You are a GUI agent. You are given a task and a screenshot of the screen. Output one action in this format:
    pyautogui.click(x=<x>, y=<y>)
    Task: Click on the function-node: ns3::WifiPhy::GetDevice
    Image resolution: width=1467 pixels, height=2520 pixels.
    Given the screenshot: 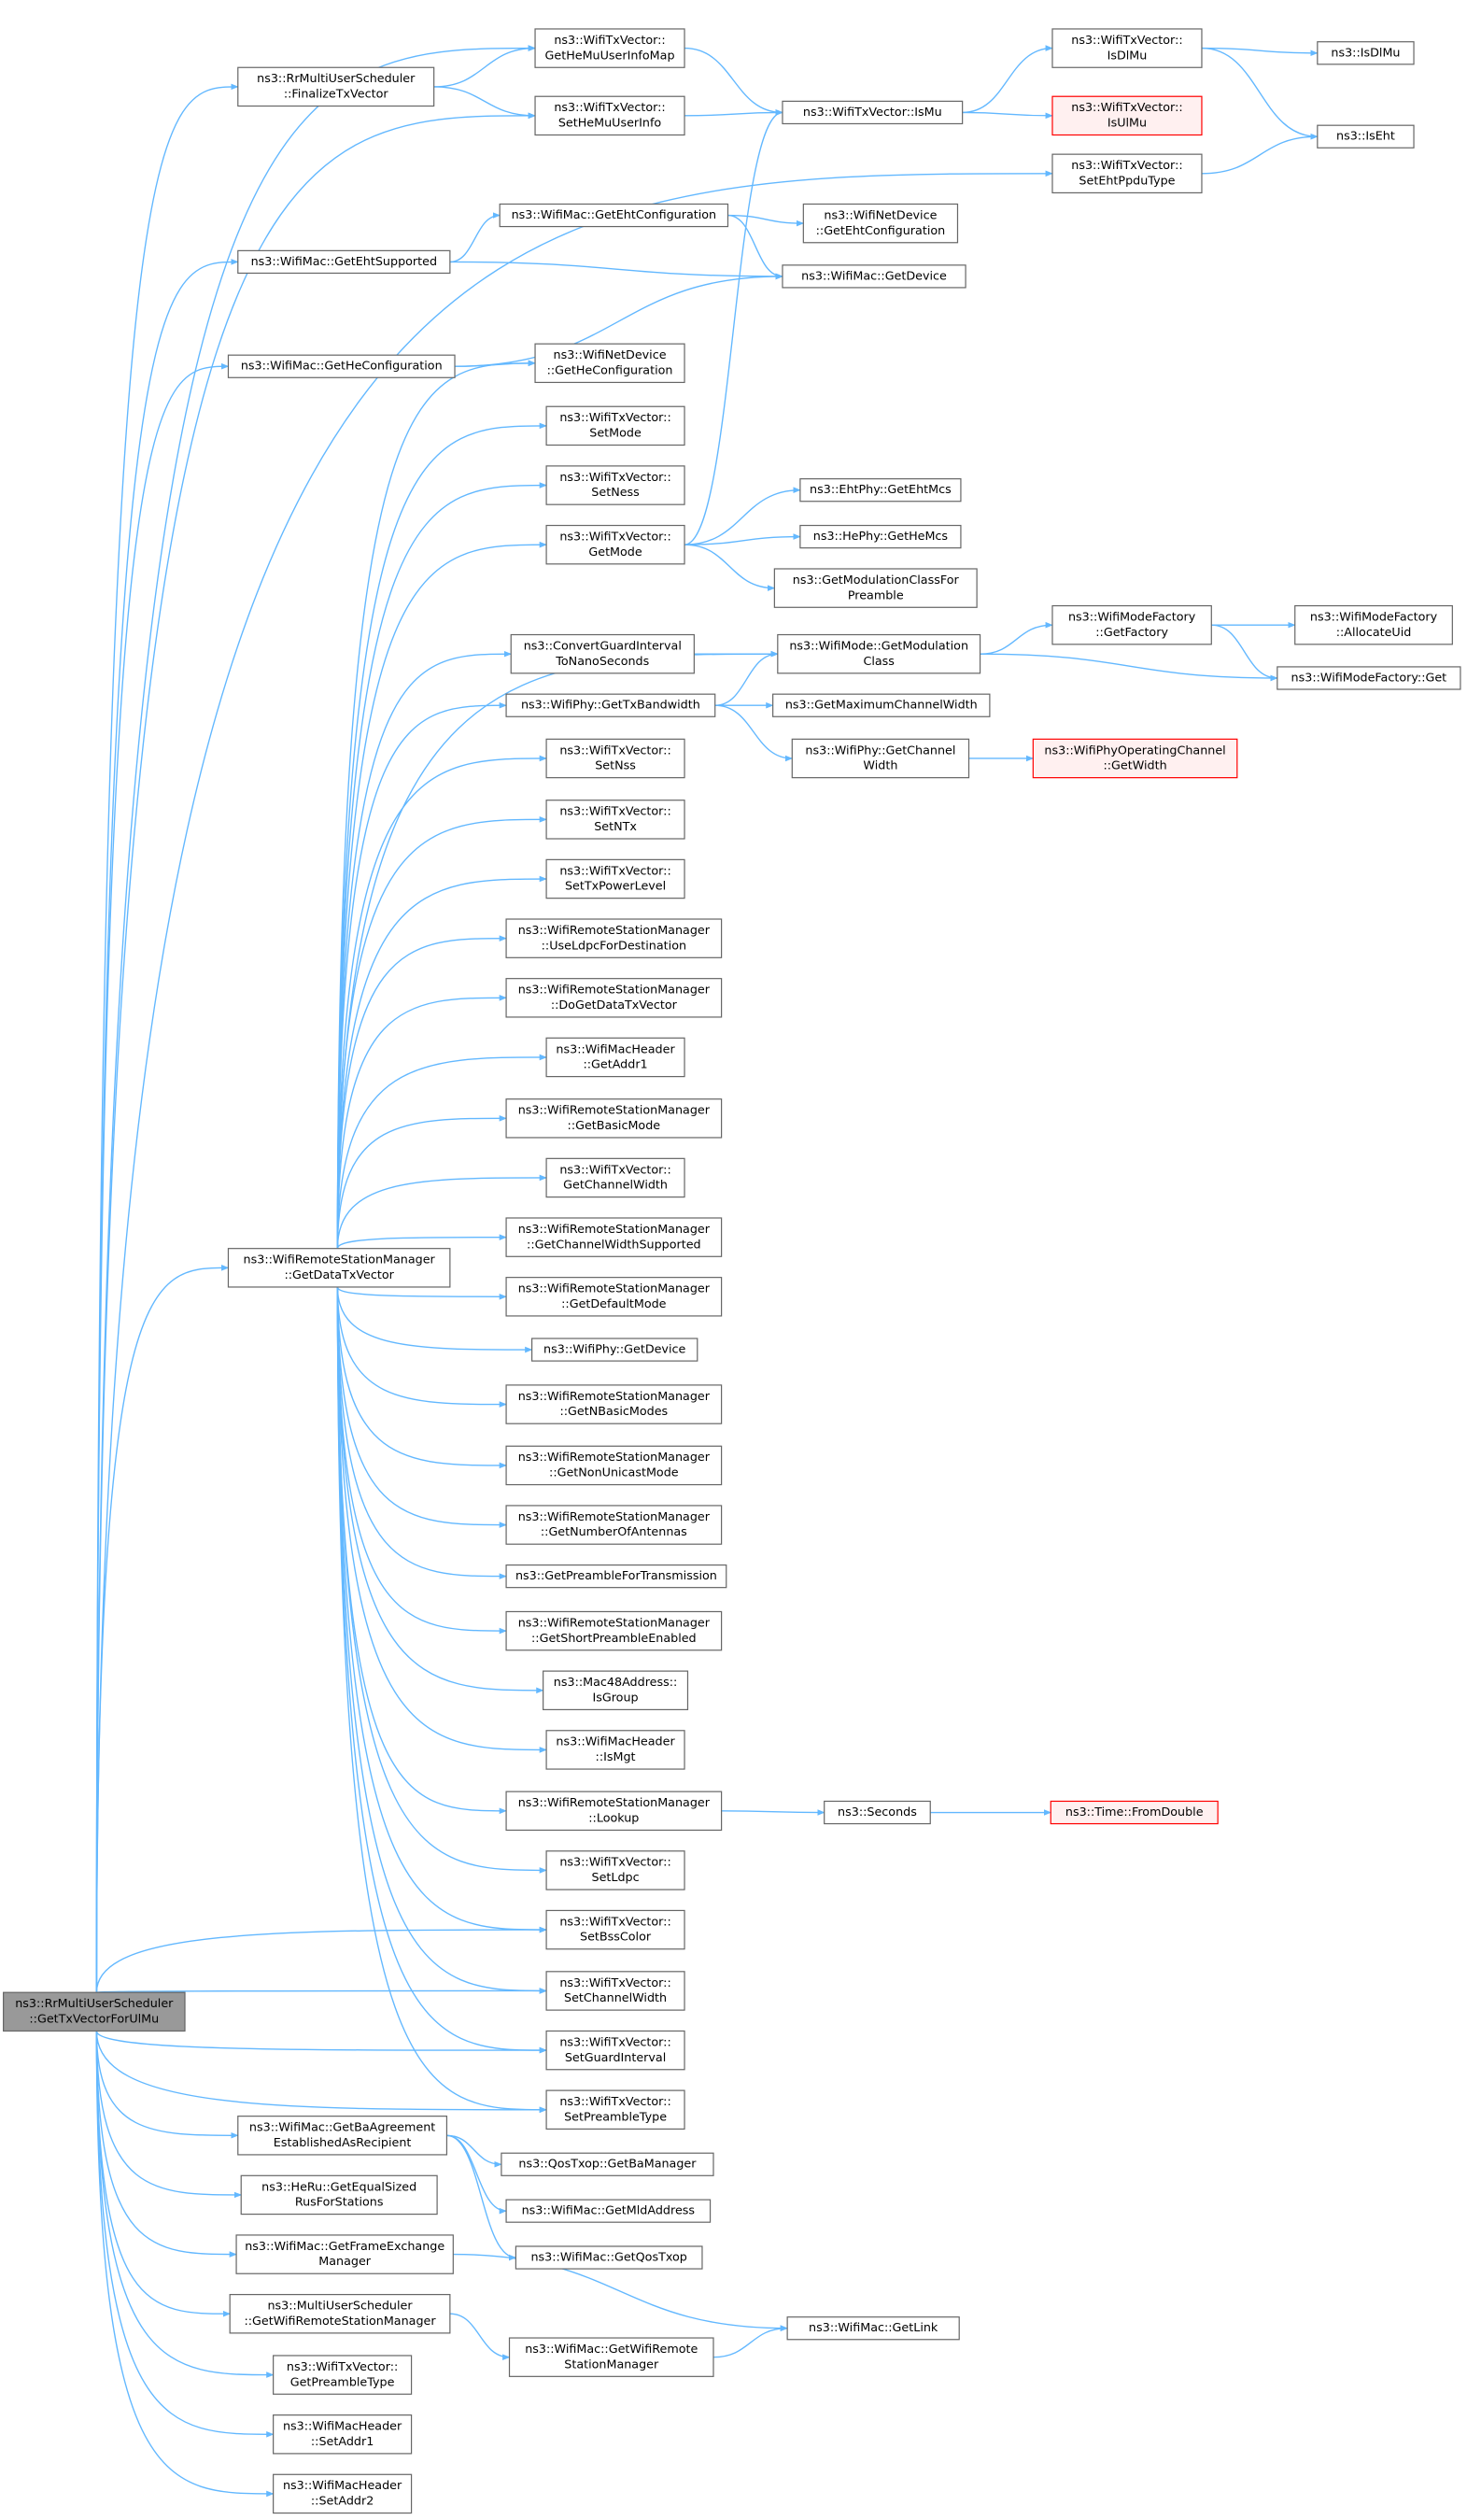 What is the action you would take?
    pyautogui.click(x=614, y=1350)
    